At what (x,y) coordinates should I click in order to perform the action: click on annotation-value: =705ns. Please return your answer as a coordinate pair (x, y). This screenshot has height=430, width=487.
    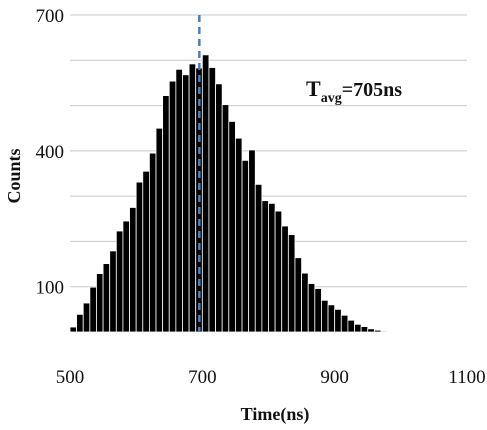
    Looking at the image, I should click on (372, 90).